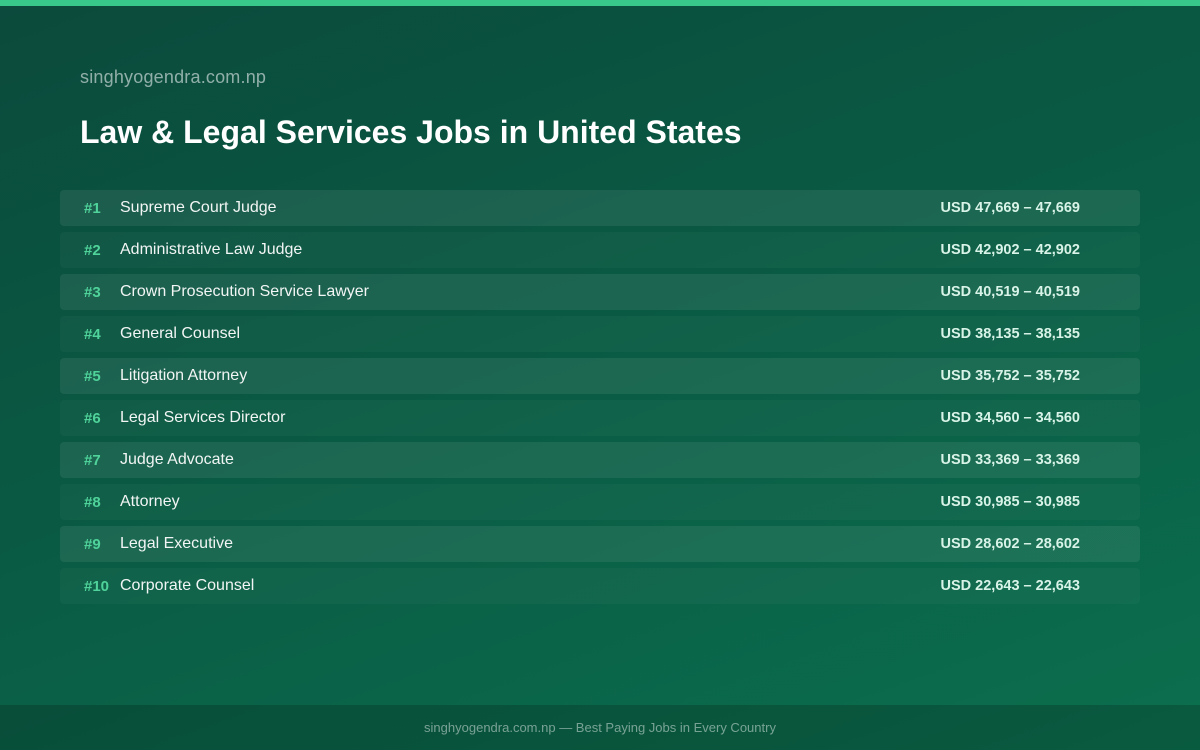 Image resolution: width=1200 pixels, height=750 pixels. What do you see at coordinates (176, 543) in the screenshot?
I see `job-title: Legal Executive` at bounding box center [176, 543].